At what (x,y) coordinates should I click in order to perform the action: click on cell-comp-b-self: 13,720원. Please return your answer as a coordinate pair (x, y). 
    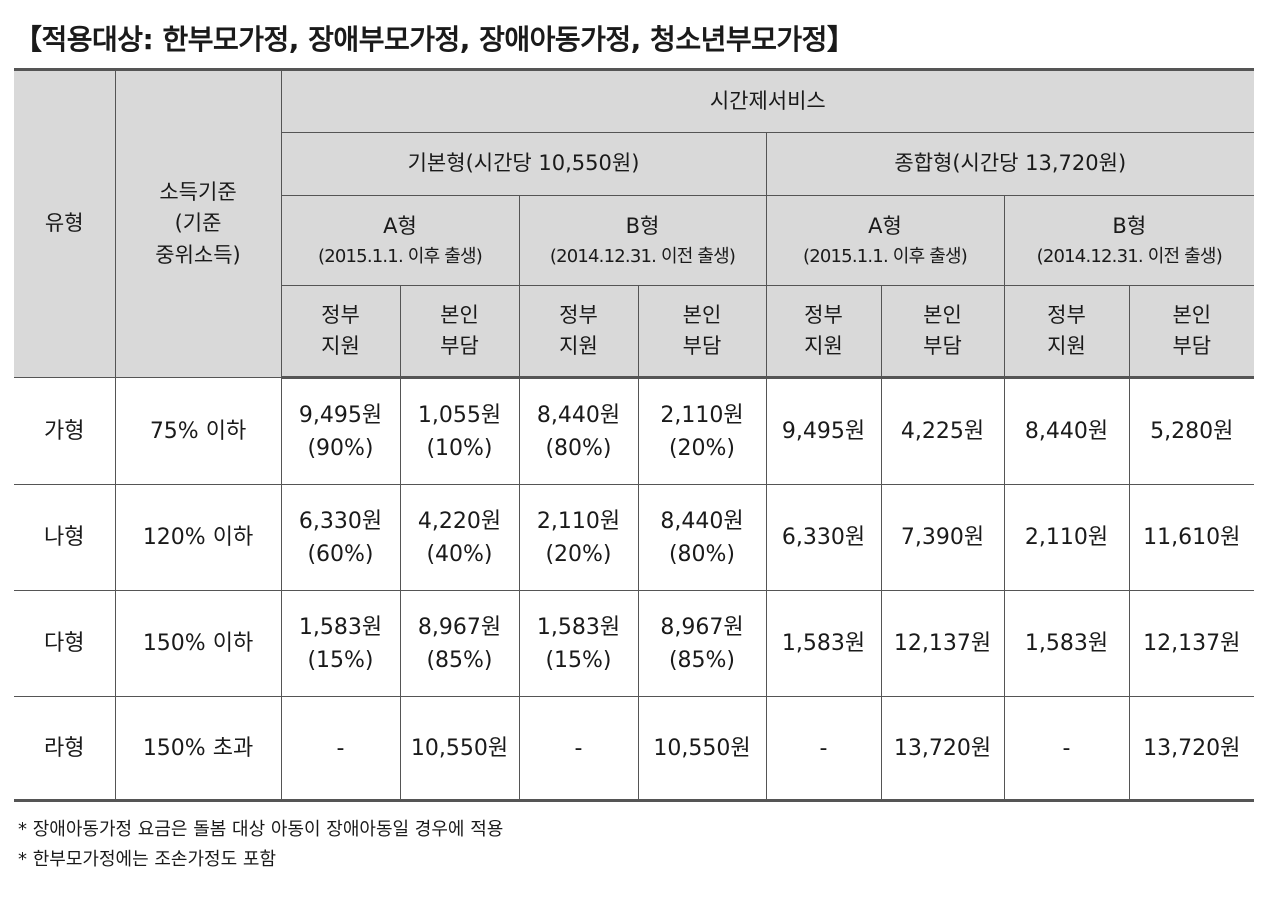
    Looking at the image, I should click on (1191, 749).